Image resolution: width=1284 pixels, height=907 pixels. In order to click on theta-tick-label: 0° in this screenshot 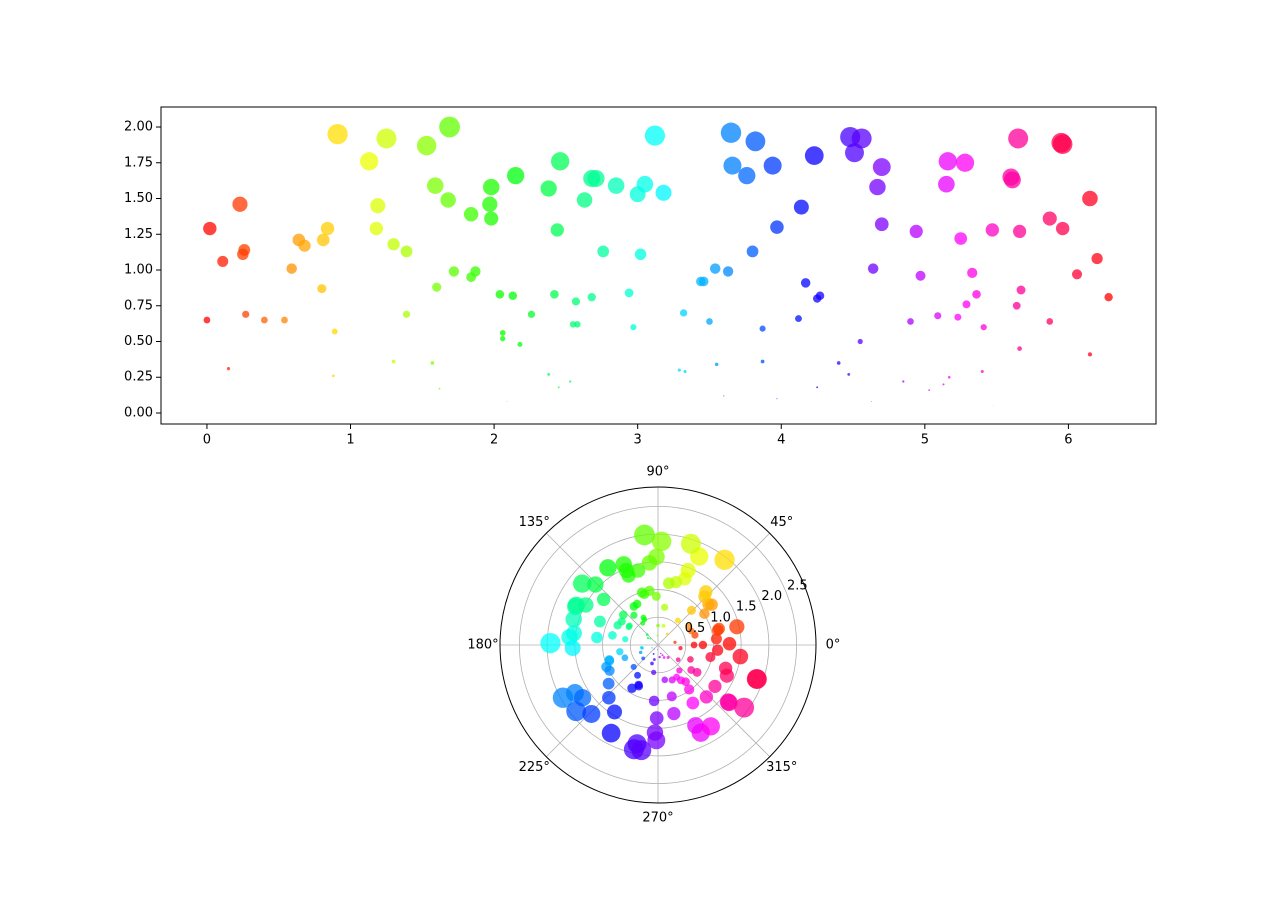, I will do `click(833, 645)`.